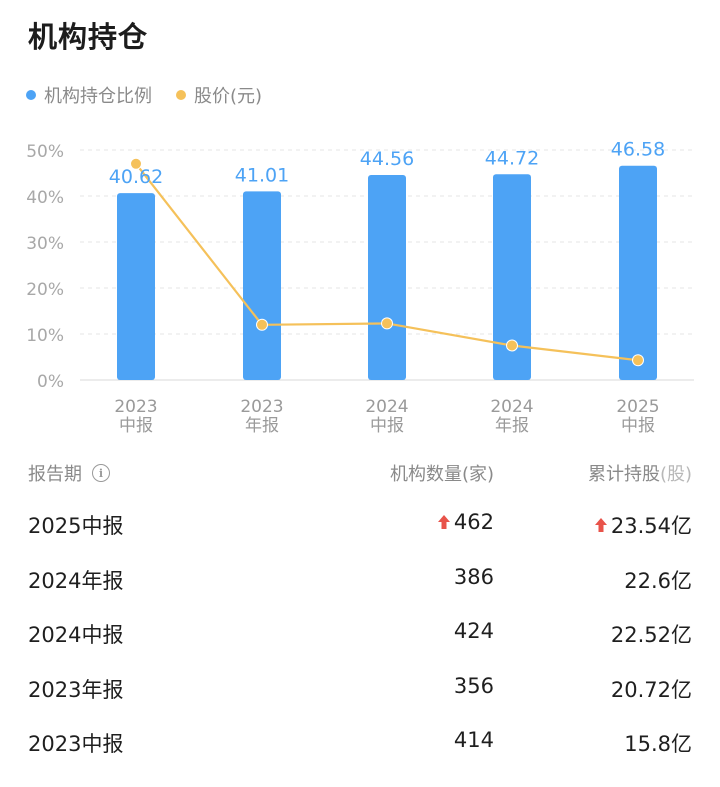 This screenshot has height=787, width=720. I want to click on bar-value-label: 40.62, so click(136, 177).